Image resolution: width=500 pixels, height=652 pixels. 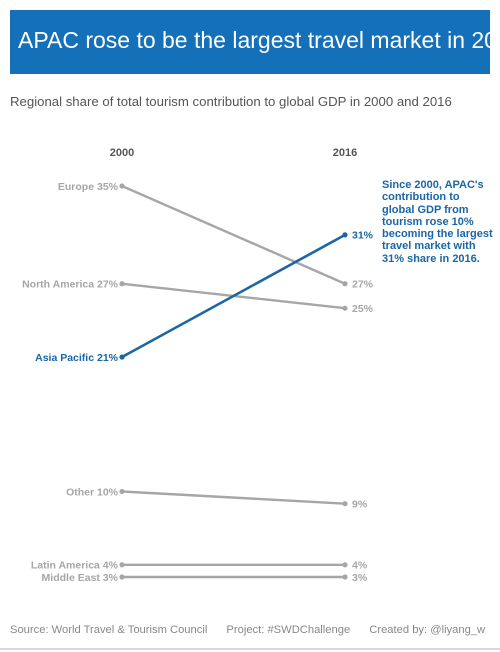 I want to click on point-2000-middle-east, so click(x=122, y=577).